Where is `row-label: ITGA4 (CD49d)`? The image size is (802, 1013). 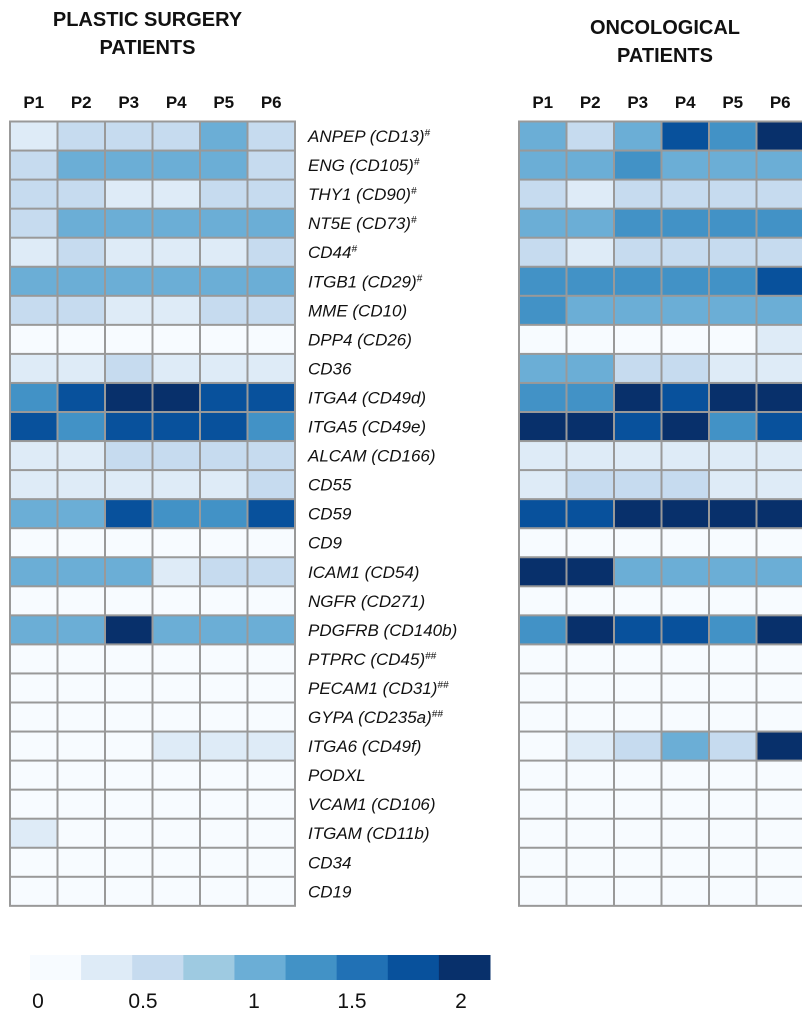 row-label: ITGA4 (CD49d) is located at coordinates (367, 397).